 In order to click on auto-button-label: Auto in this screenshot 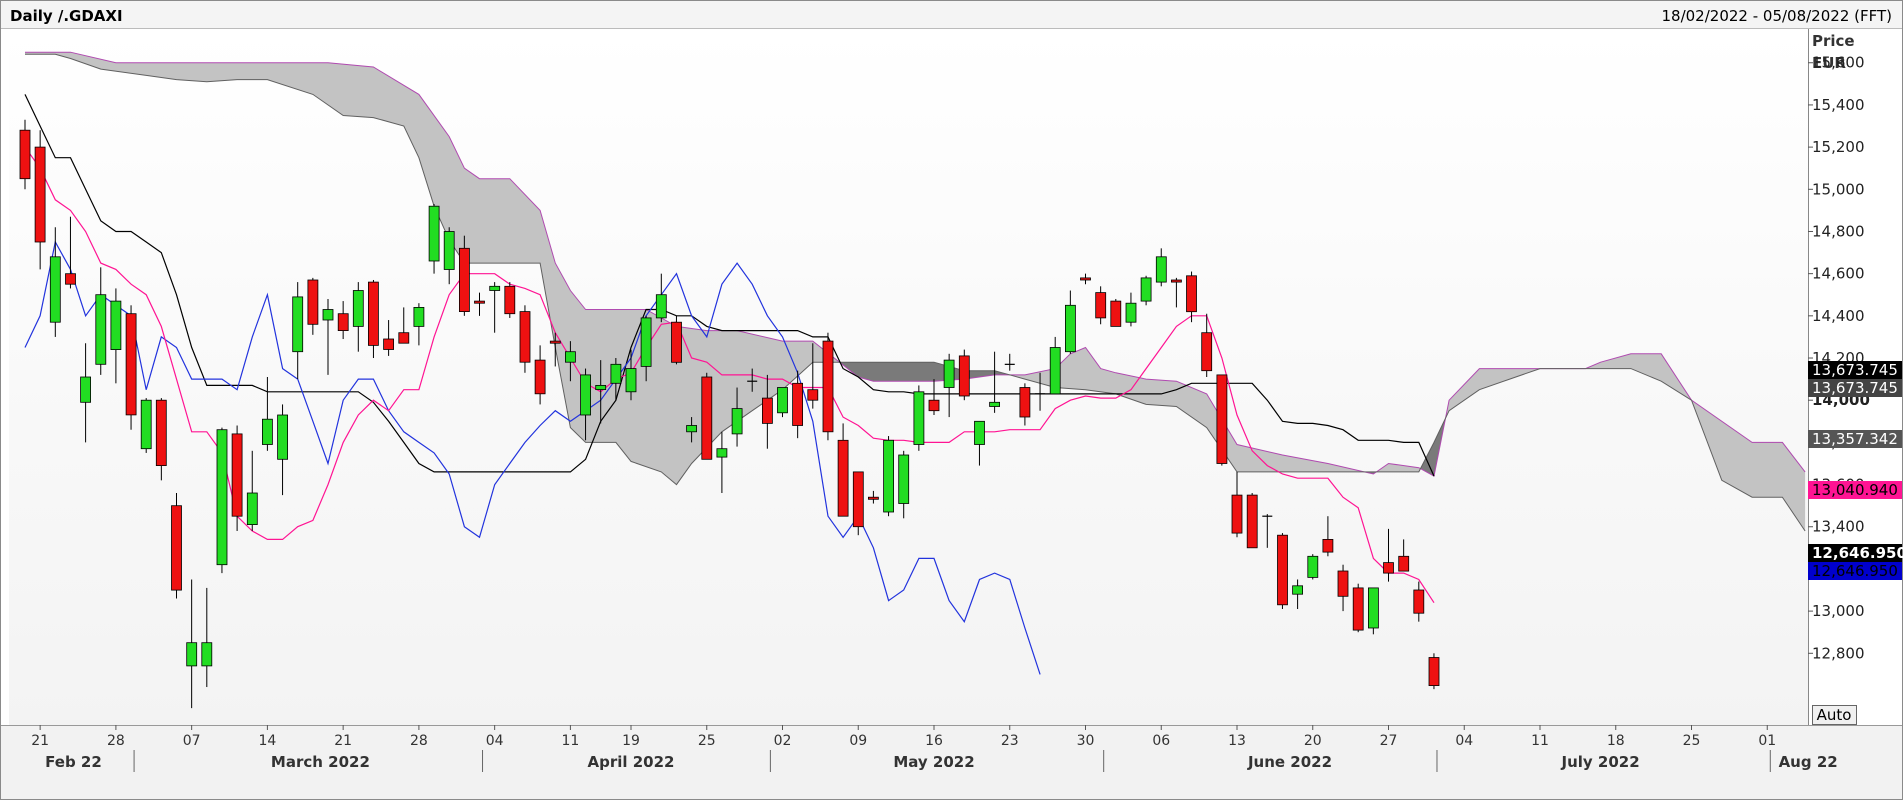, I will do `click(1834, 715)`.